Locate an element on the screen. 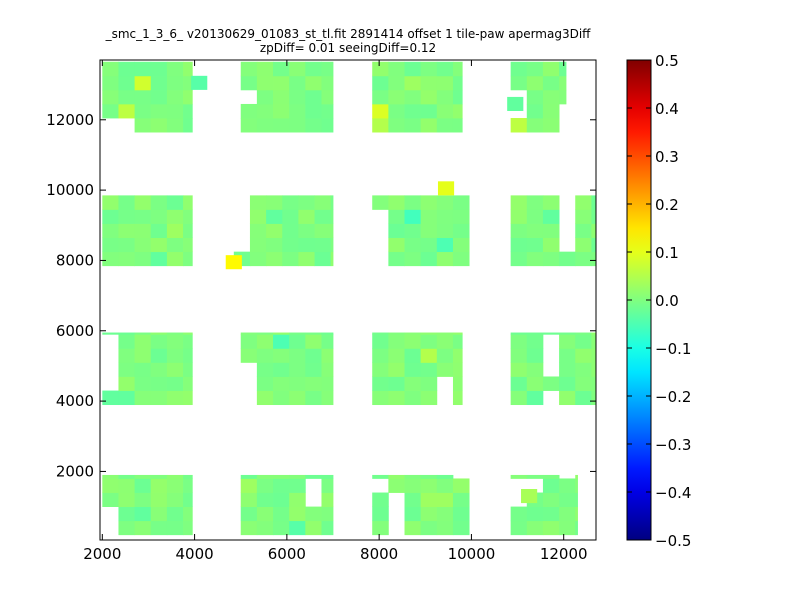 This screenshot has width=800, height=600. chart-title-line2: zpDiff= 0.01 seeingDiff=0.12 is located at coordinates (348, 48).